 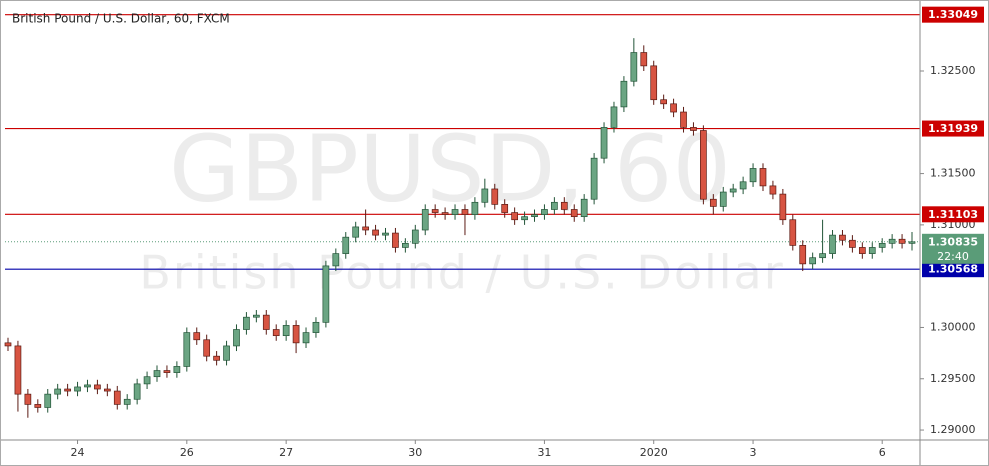 What do you see at coordinates (187, 452) in the screenshot?
I see `x-tick-label: 26` at bounding box center [187, 452].